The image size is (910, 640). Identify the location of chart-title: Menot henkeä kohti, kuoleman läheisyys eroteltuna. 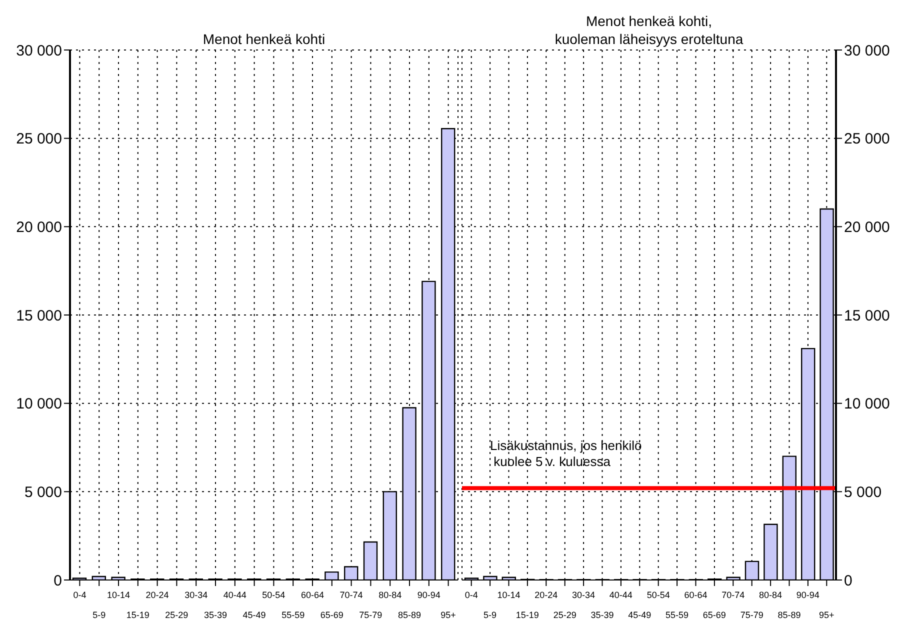
(649, 30).